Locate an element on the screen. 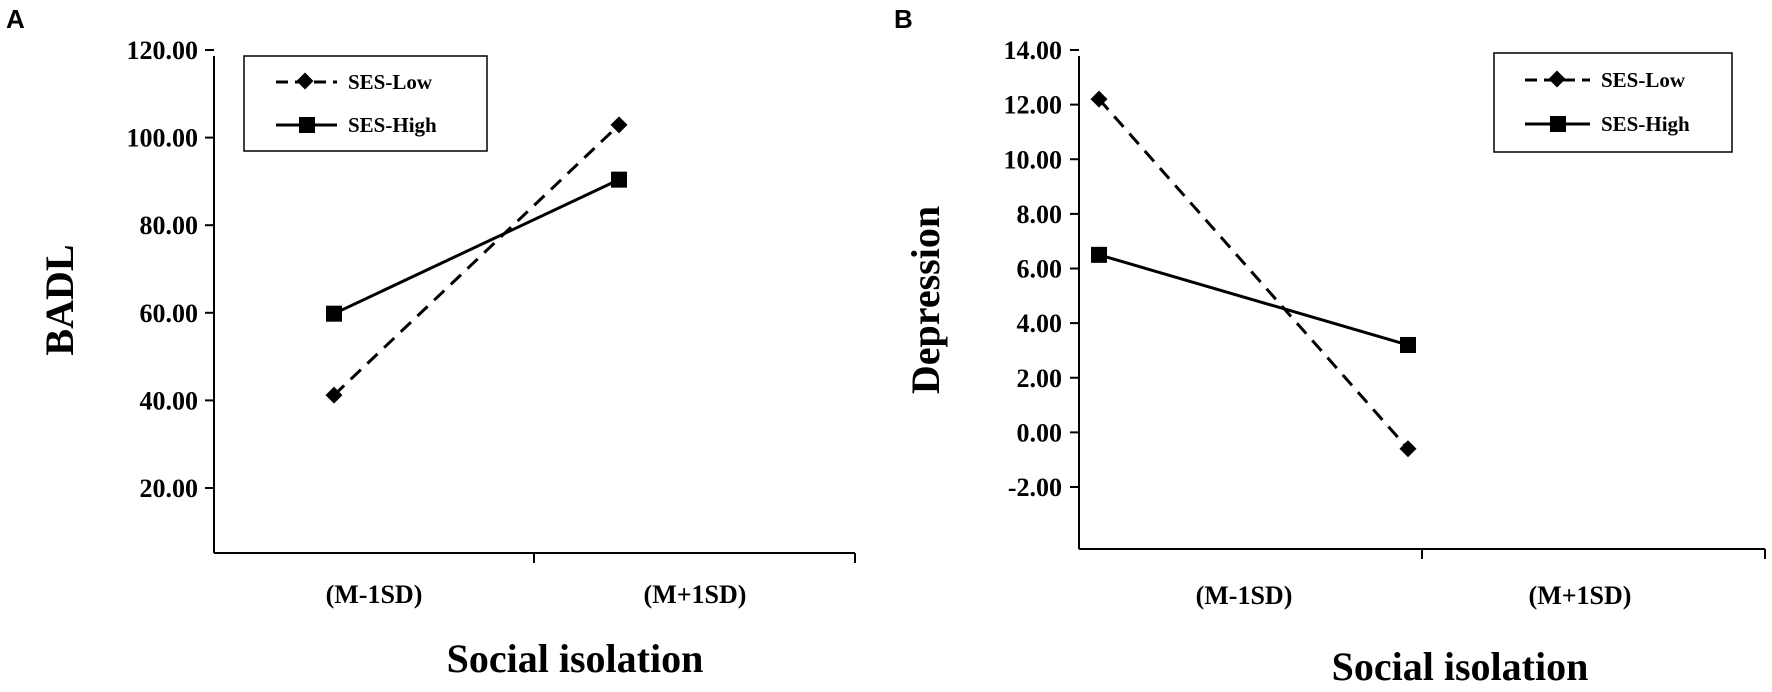 This screenshot has height=692, width=1772. x-axis-title-b: Social isolation is located at coordinates (1460, 666).